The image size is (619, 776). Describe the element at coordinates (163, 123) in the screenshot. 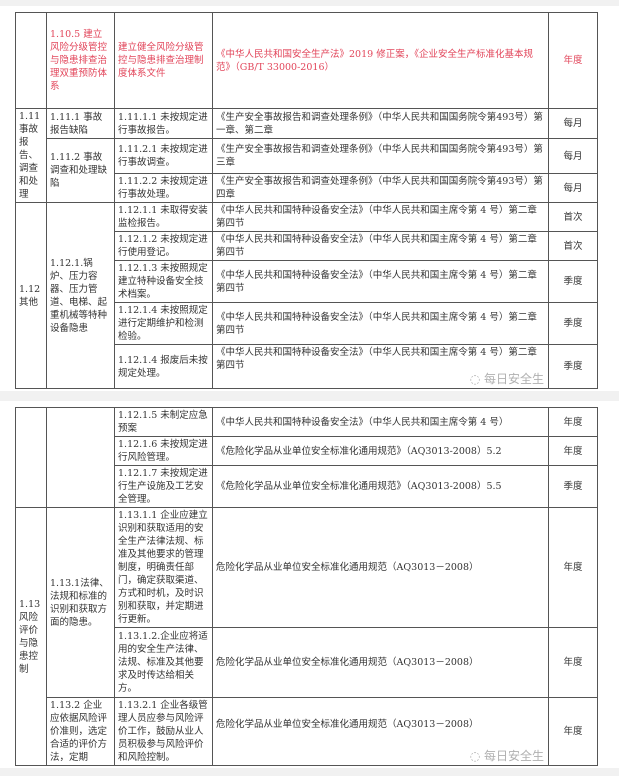

I see `hazard-cell: 1.11.1.1 未按规定进行事故报告。` at that location.